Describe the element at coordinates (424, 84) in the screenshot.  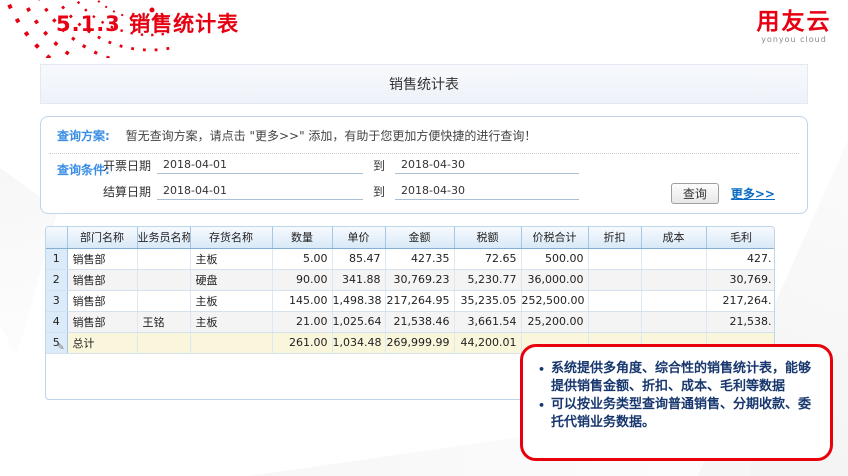
I see `report-title: 销售统计表` at that location.